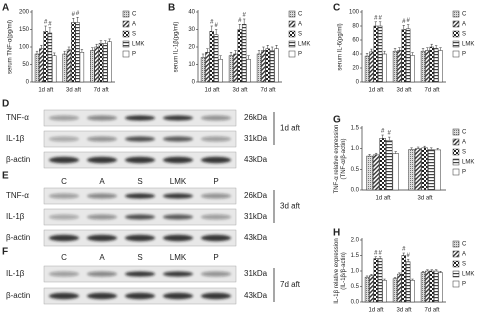 The image size is (500, 320). Describe the element at coordinates (336, 233) in the screenshot. I see `panel-label: H` at that location.